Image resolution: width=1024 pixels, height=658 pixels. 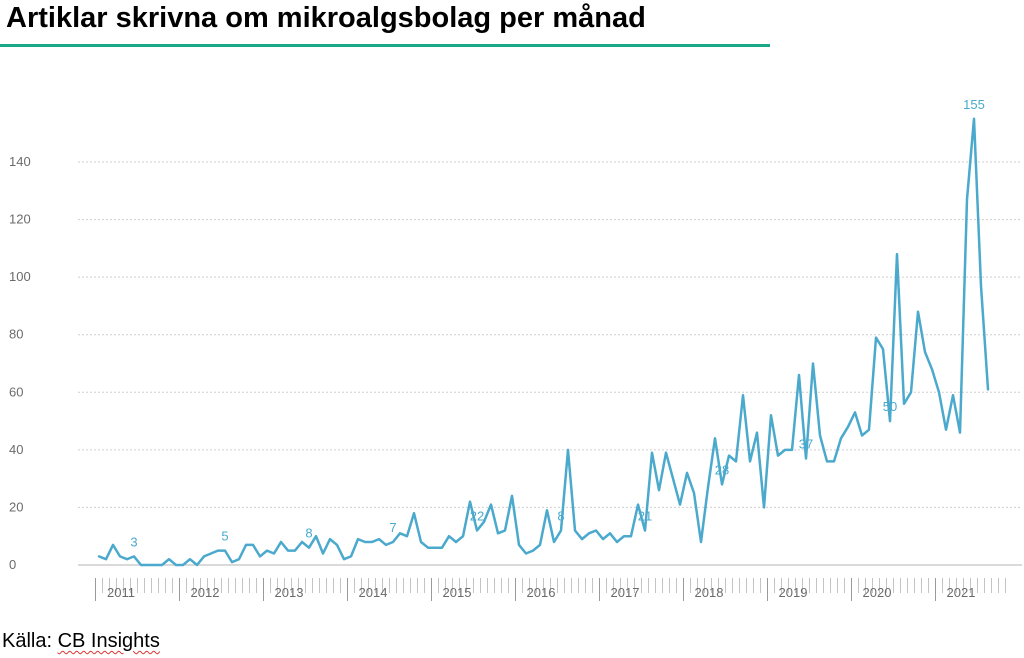 I want to click on source-name: CB Insights, so click(x=108, y=641).